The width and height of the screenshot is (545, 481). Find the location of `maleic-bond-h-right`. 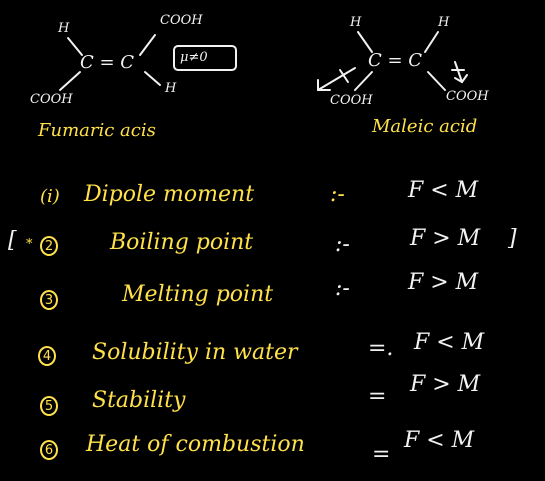

maleic-bond-h-right is located at coordinates (431, 42).